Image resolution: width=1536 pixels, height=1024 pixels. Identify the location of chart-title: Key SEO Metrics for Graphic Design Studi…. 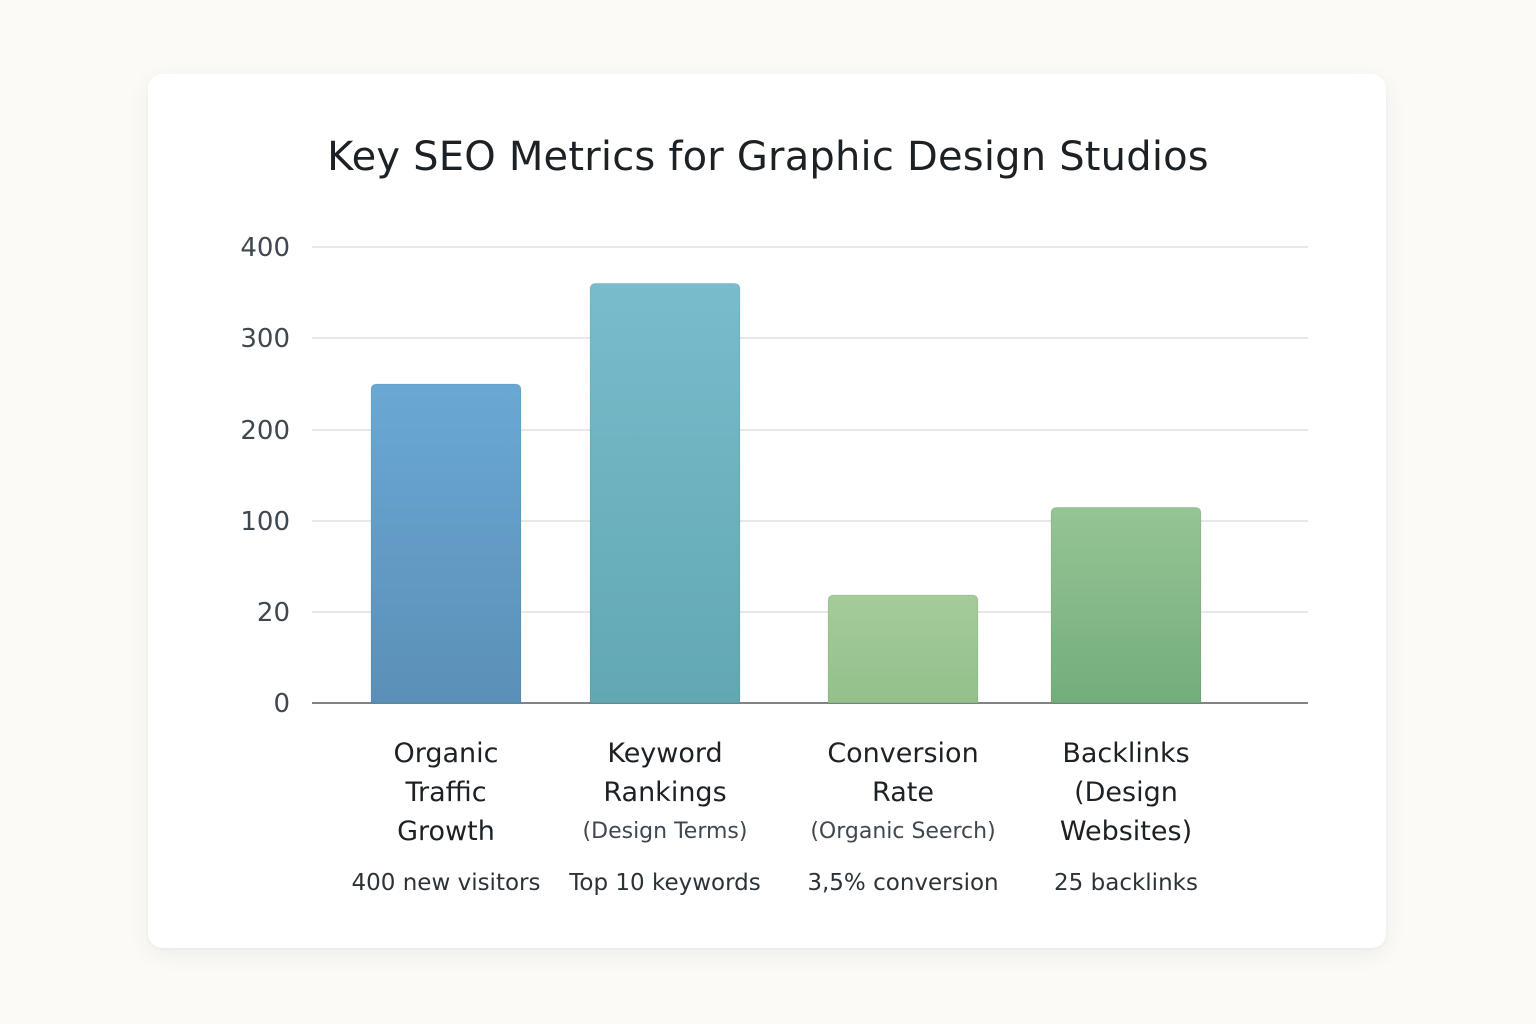
(768, 157).